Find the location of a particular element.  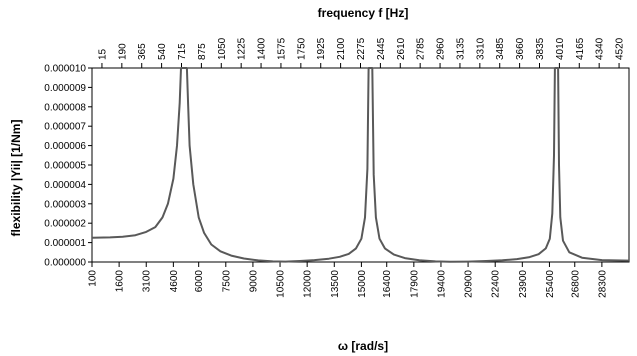

x-tick-label: 22400 is located at coordinates (496, 284).